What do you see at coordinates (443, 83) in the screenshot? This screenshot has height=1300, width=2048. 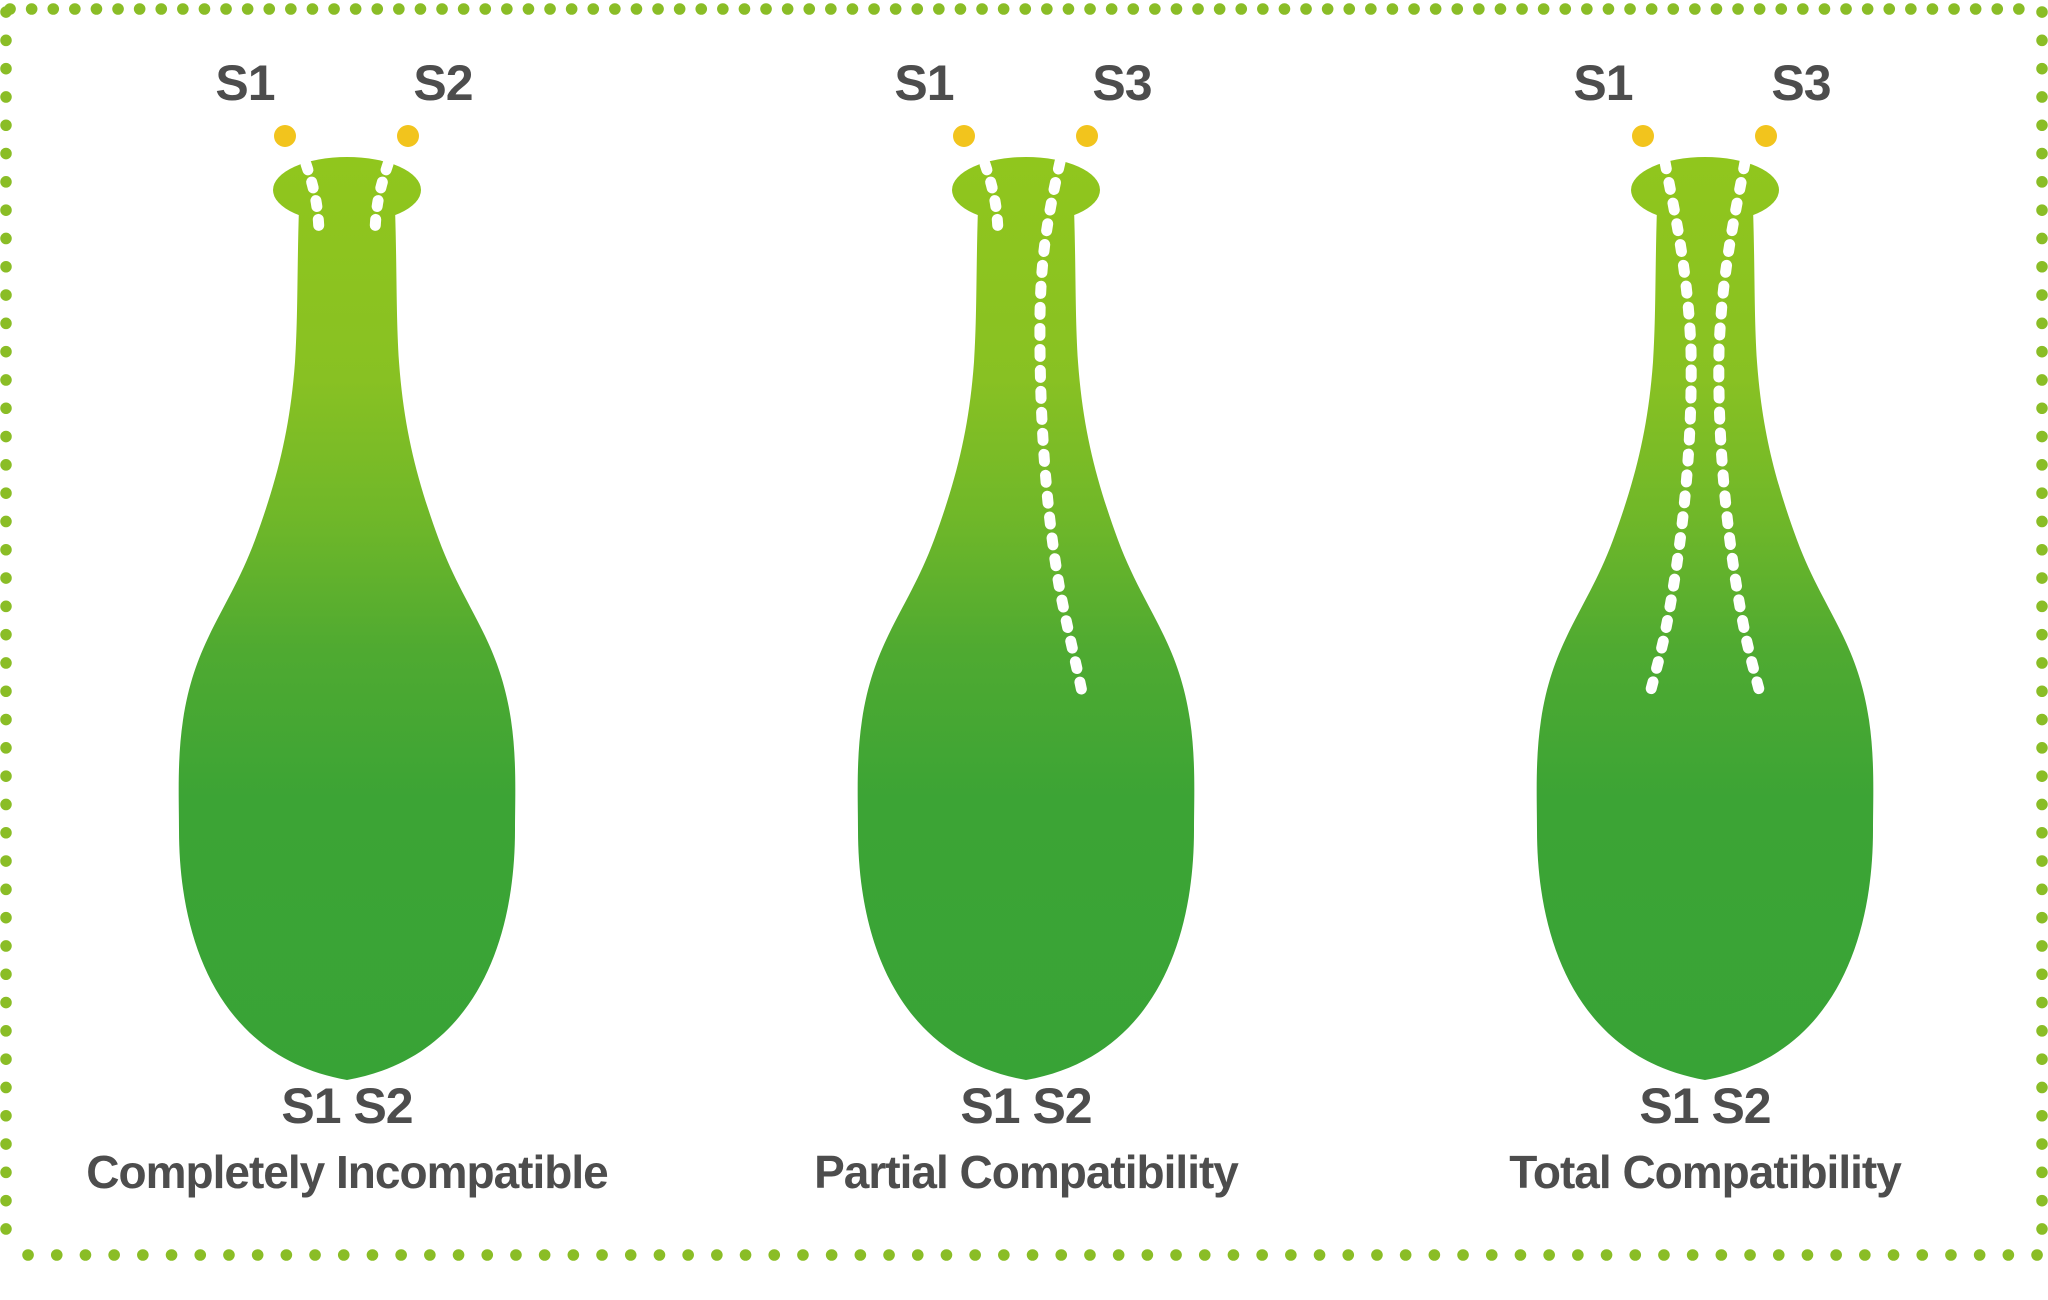 I see `pollen-allele-label-right: S2` at bounding box center [443, 83].